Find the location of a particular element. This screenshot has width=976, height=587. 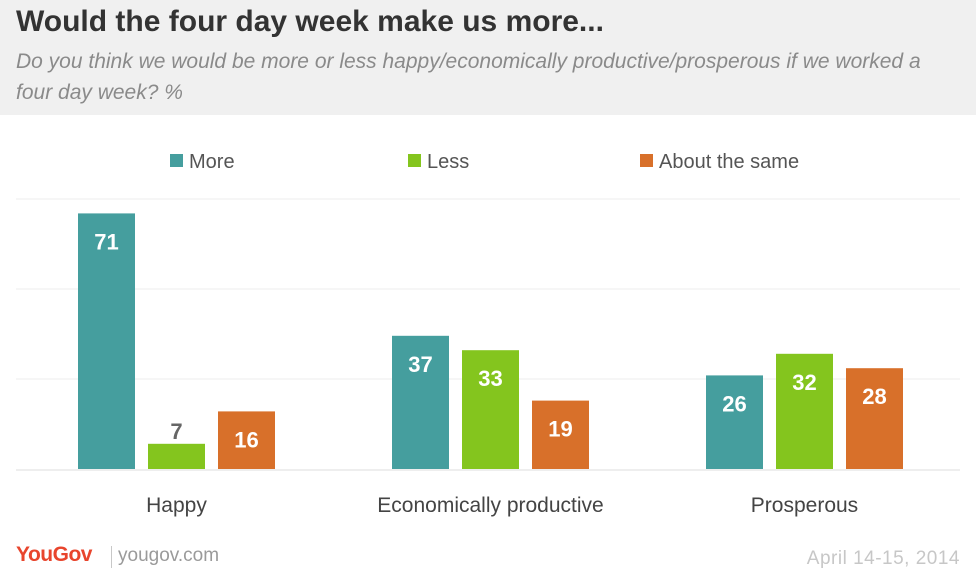

yougov-logo: YouGov is located at coordinates (54, 554).